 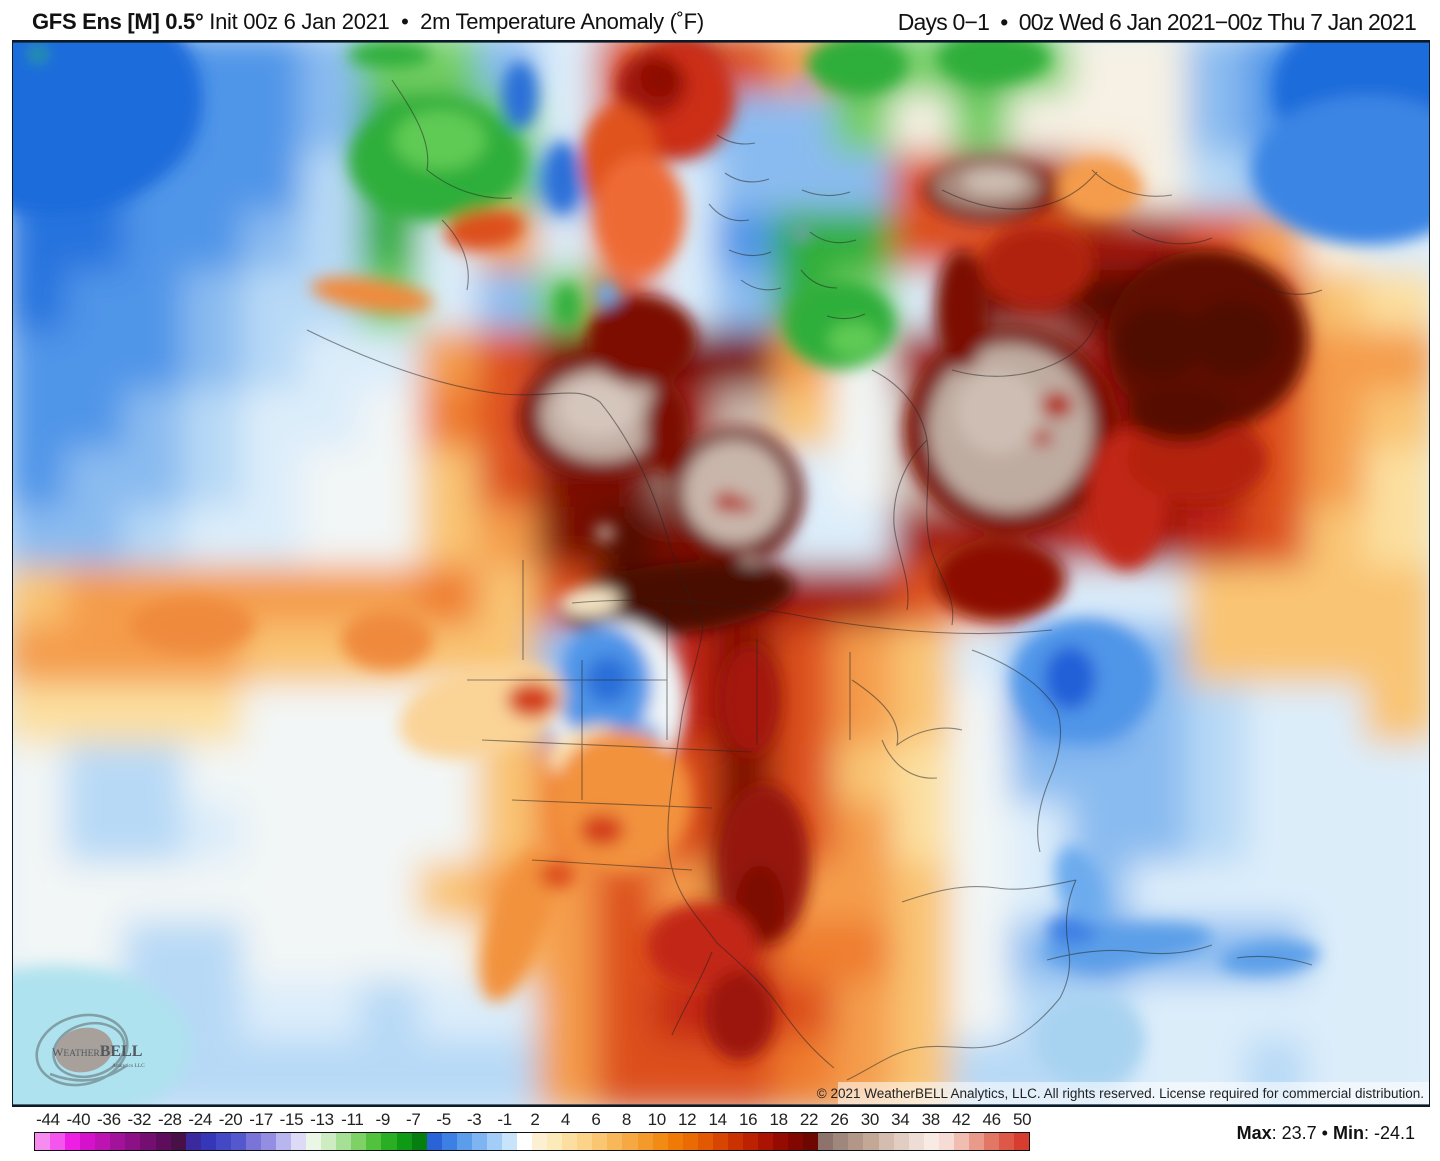 I want to click on svg-text: Analytics LLC, so click(x=128, y=1066).